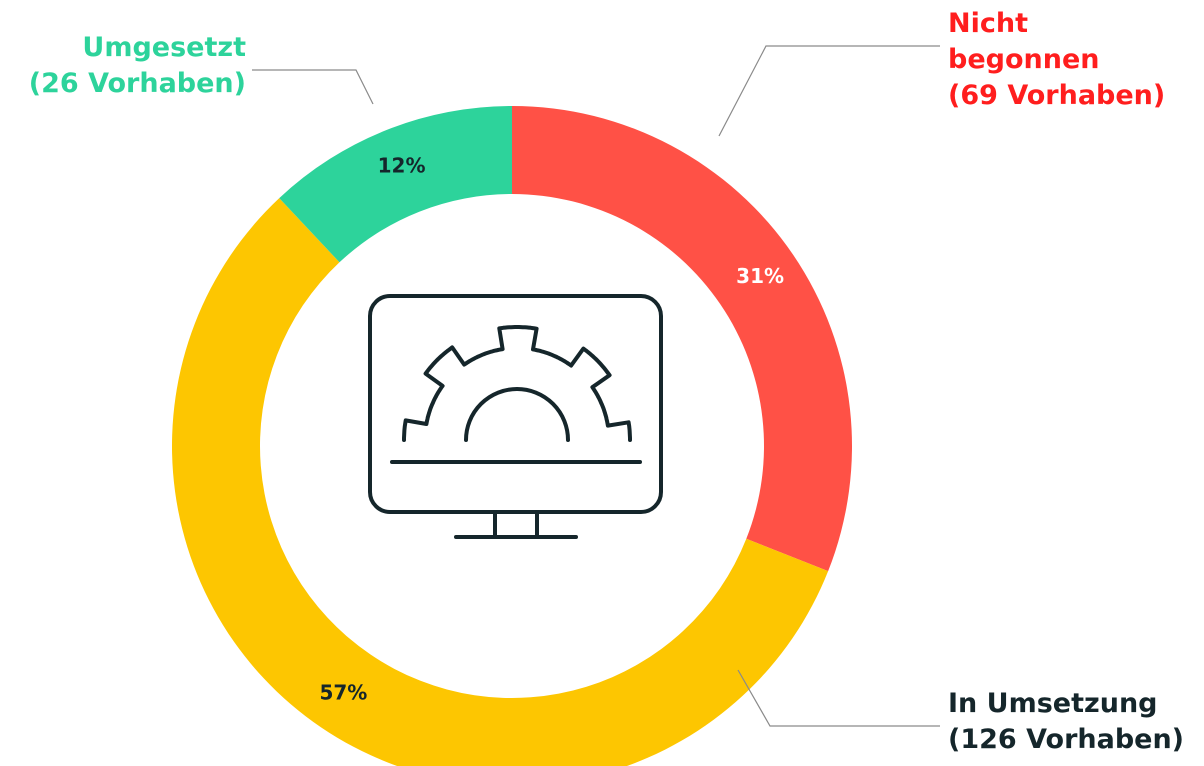  Describe the element at coordinates (395, 184) in the screenshot. I see `slice` at that location.